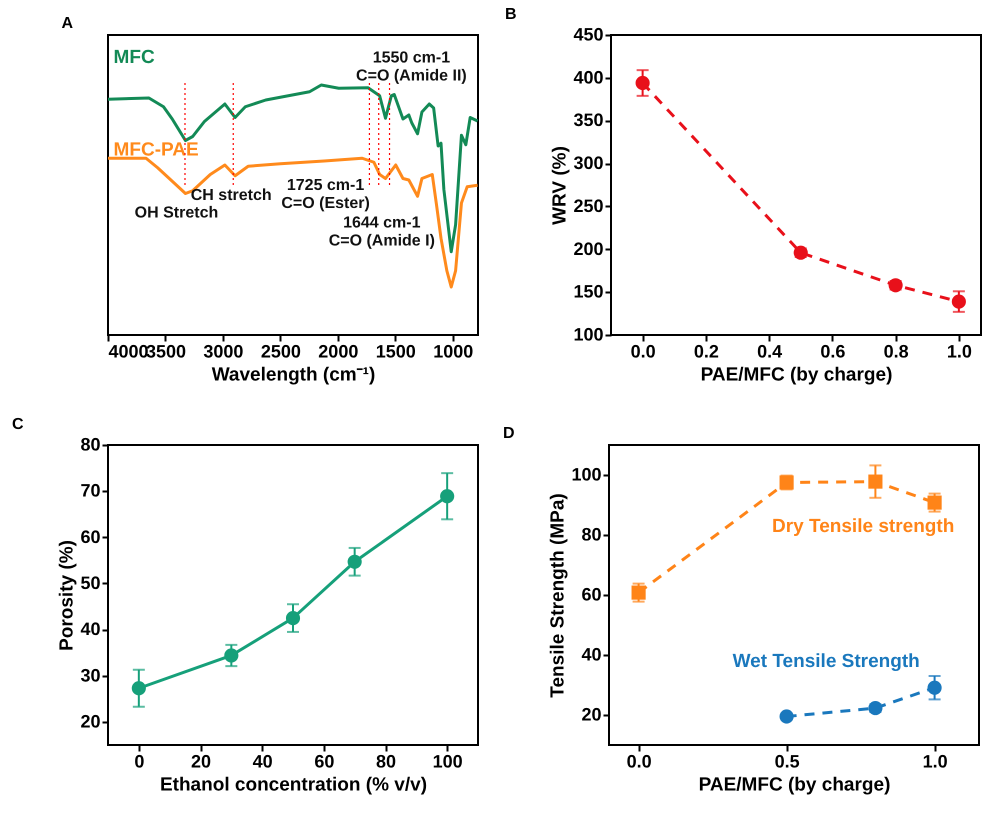 This screenshot has width=987, height=832. Describe the element at coordinates (588, 34) in the screenshot. I see `y-tick-label: 450` at that location.